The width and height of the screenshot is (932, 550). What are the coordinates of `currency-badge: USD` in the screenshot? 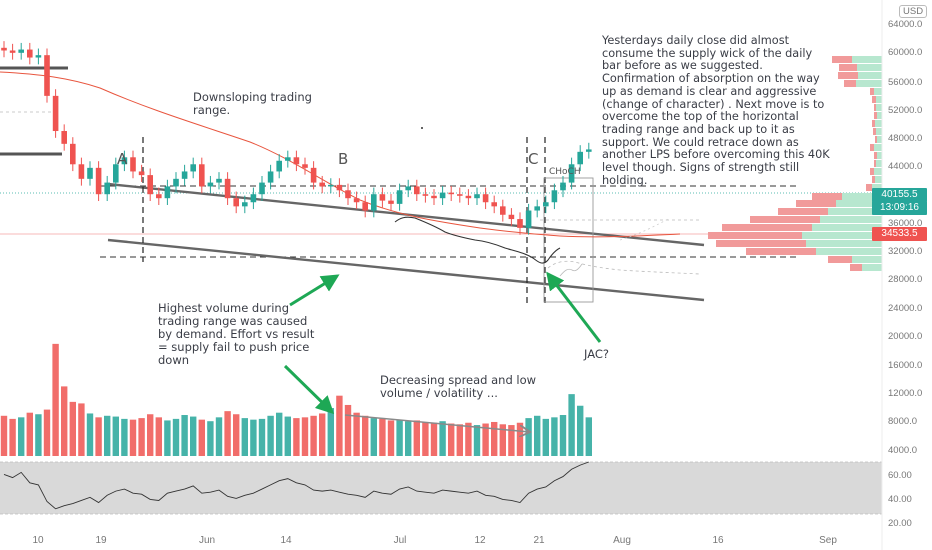 It's located at (913, 11).